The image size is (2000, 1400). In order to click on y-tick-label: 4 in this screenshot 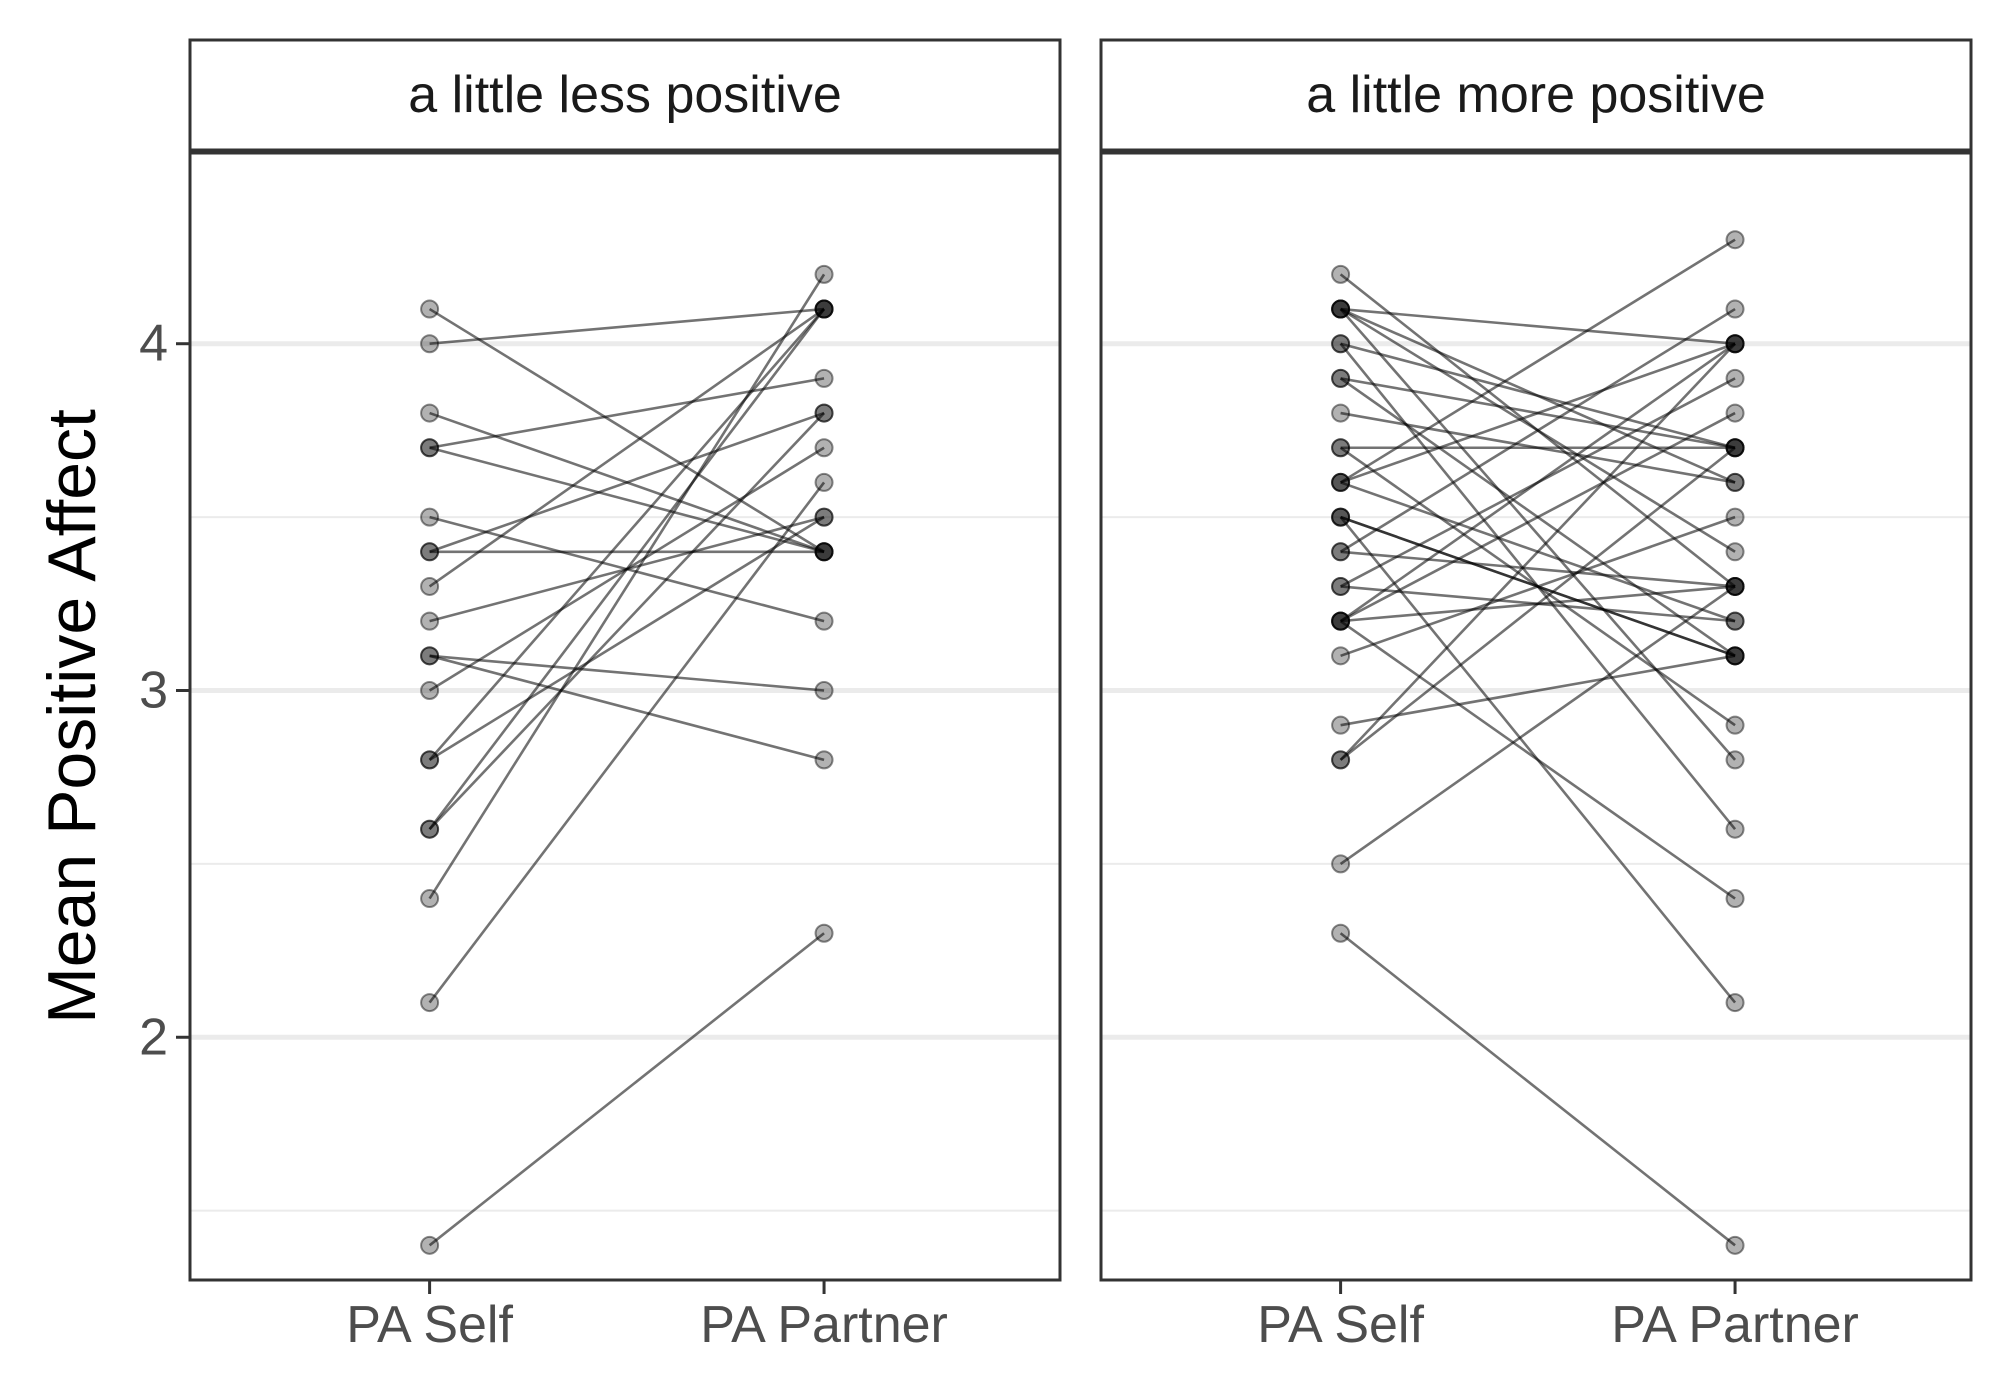, I will do `click(153, 344)`.